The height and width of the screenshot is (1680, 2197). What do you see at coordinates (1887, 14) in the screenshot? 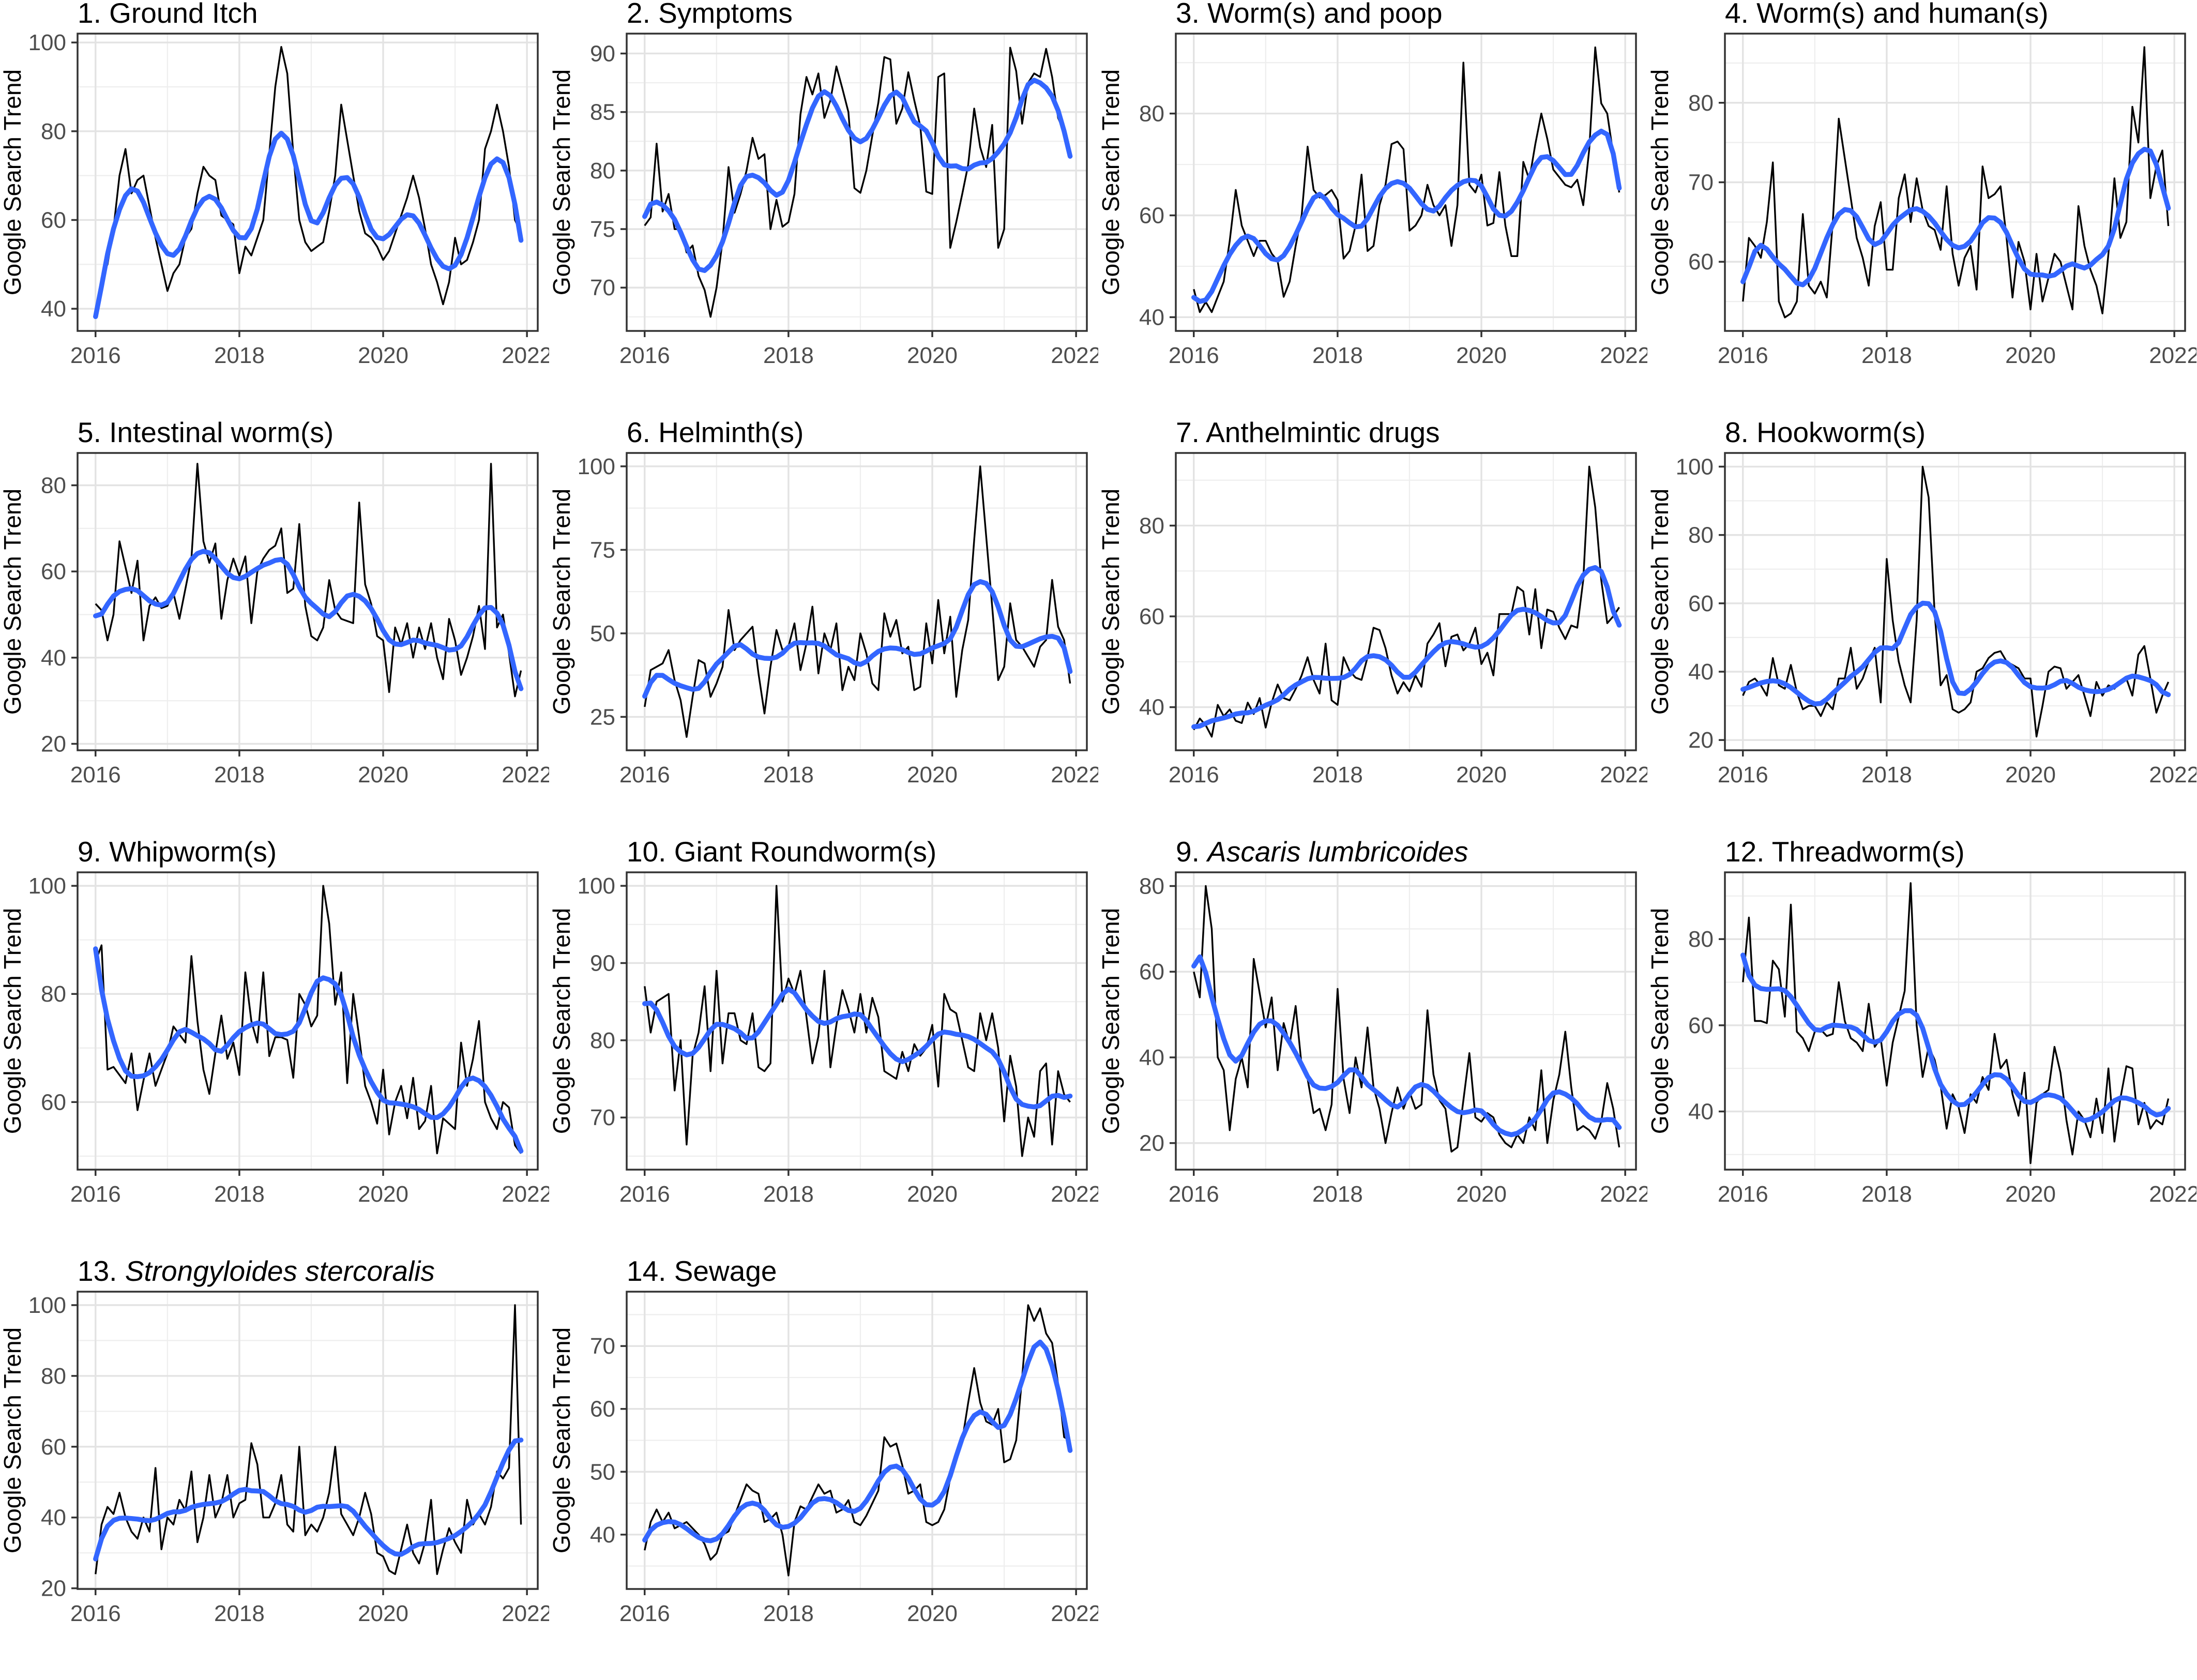
I see `panel-title: 4. Worm(s) and human(s)` at bounding box center [1887, 14].